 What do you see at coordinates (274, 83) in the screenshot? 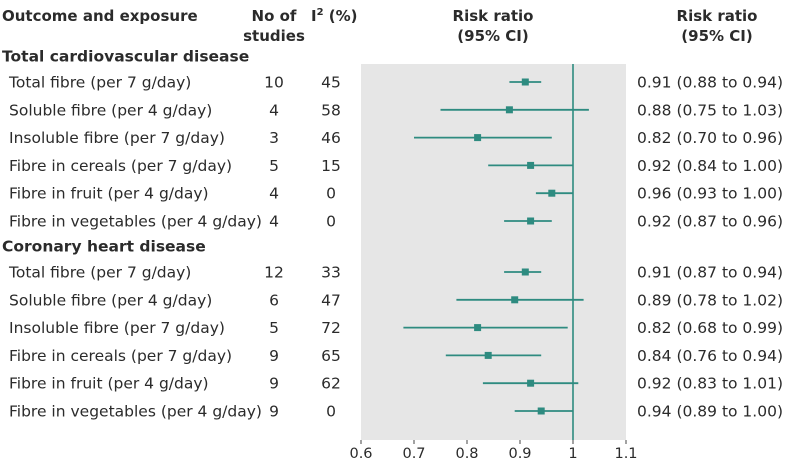
I see `row-studies: 10` at bounding box center [274, 83].